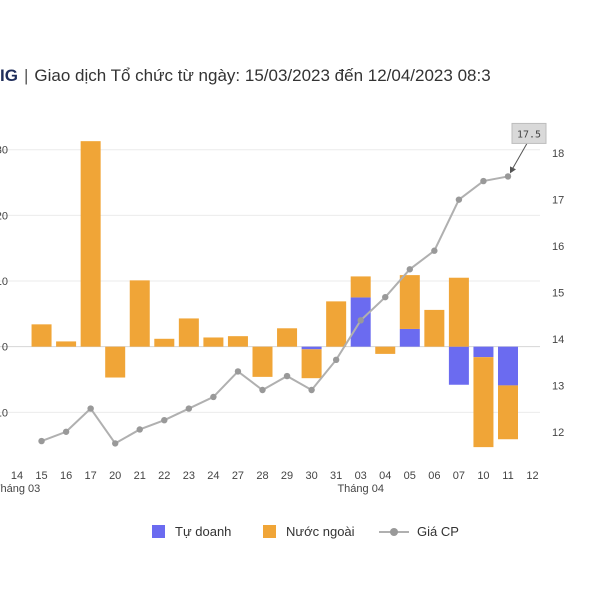 The height and width of the screenshot is (600, 600). Describe the element at coordinates (238, 476) in the screenshot. I see `x-tick-label: 27` at that location.